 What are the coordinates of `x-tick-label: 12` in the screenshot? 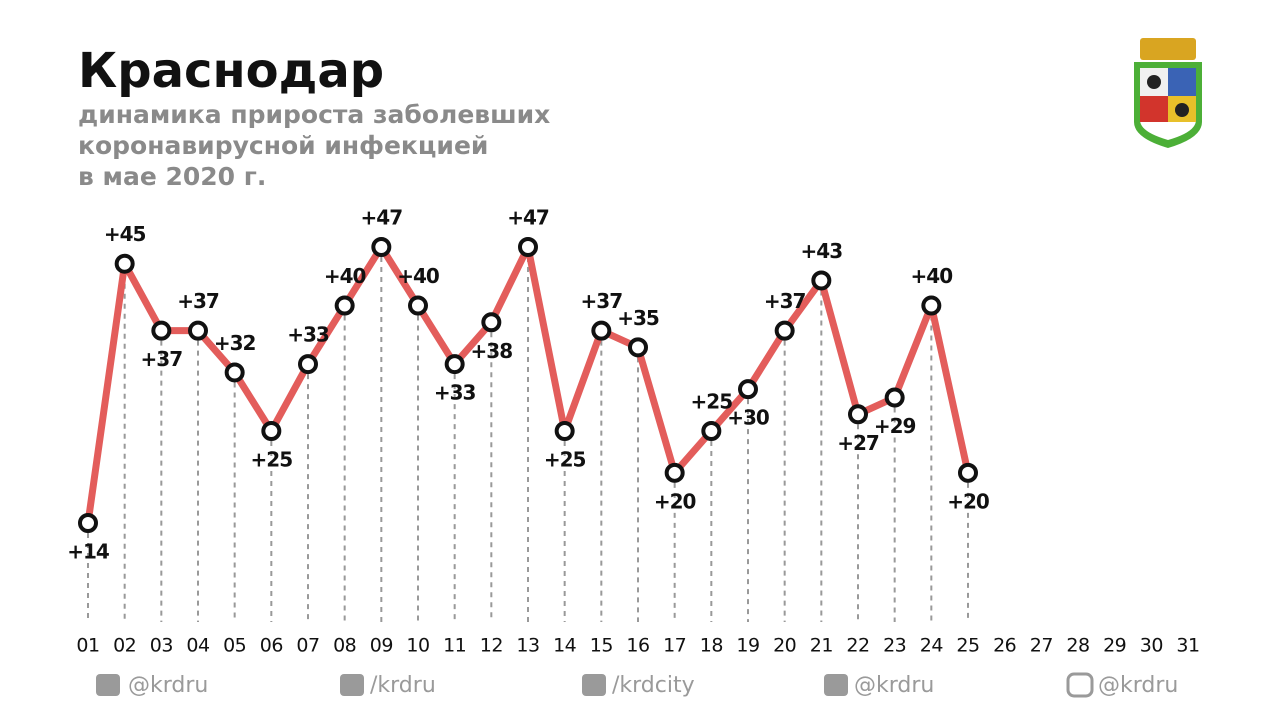 It's located at (491, 646).